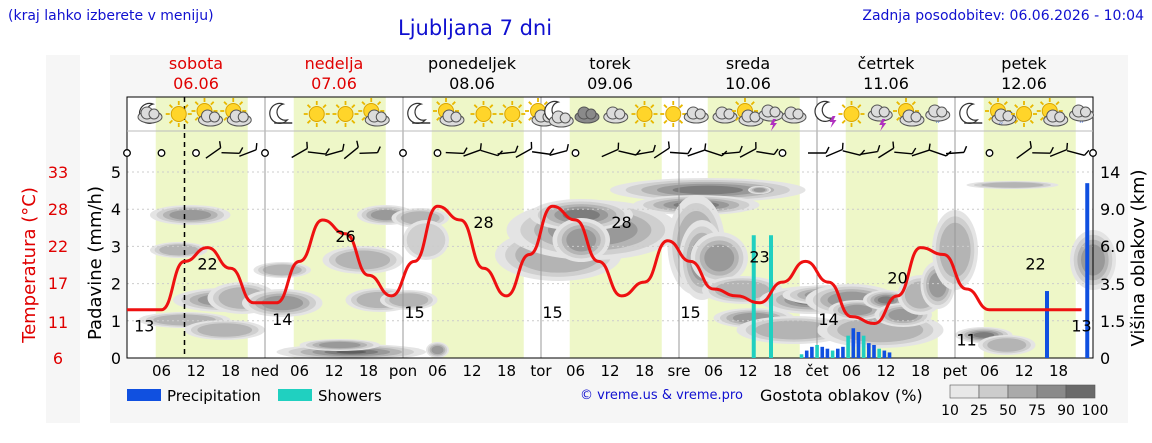 Image resolution: width=1152 pixels, height=443 pixels. What do you see at coordinates (1008, 411) in the screenshot?
I see `cloud-density-tick-label: 50` at bounding box center [1008, 411].